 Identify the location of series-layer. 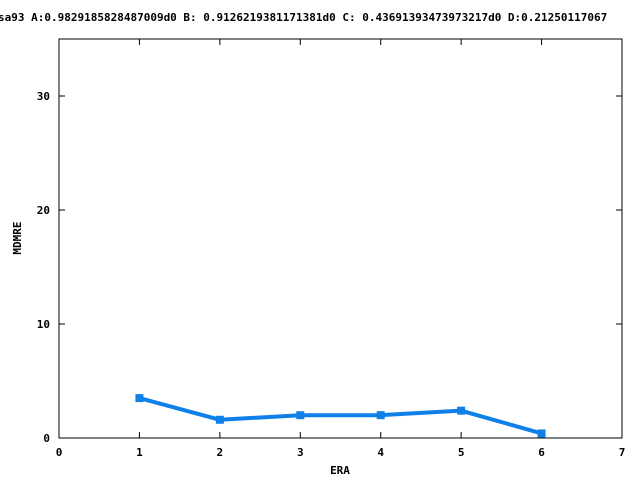
(340, 416).